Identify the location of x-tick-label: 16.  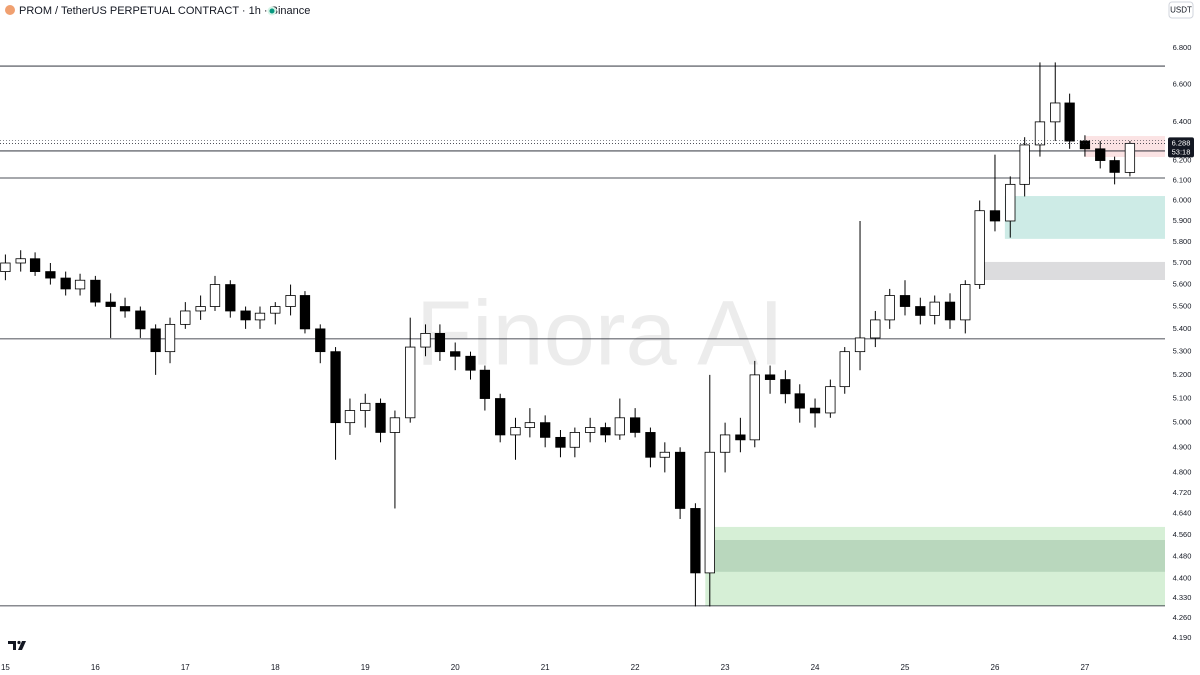
(95, 667).